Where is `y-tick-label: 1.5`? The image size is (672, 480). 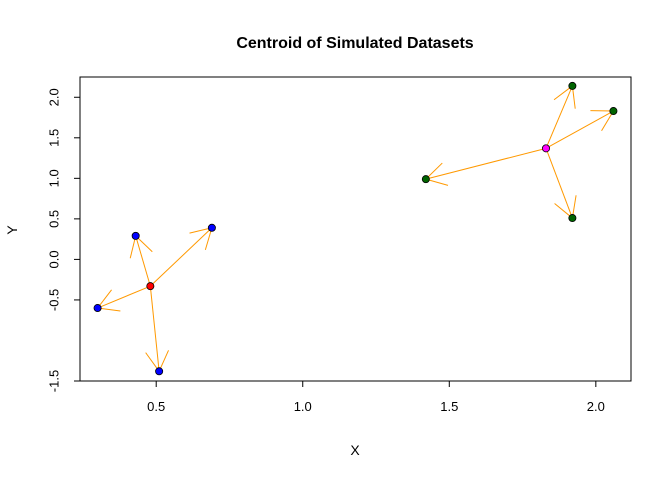
y-tick-label: 1.5 is located at coordinates (54, 138).